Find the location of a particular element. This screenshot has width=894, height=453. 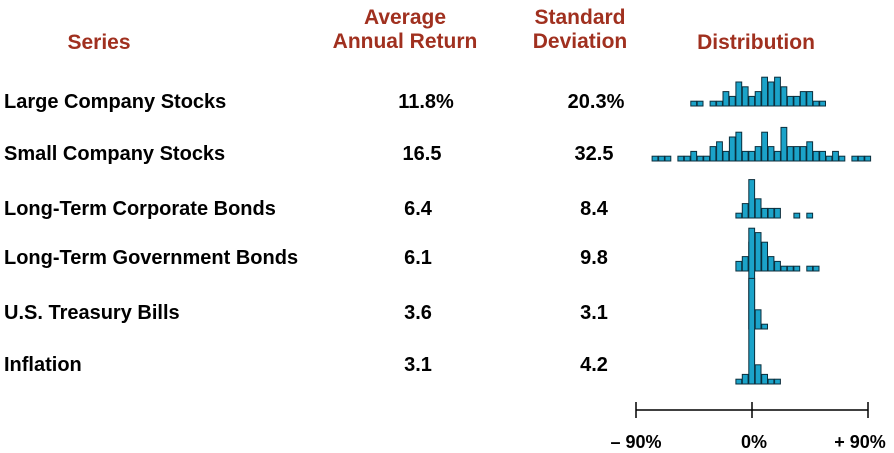

average-return-value: 3.1 is located at coordinates (418, 365).